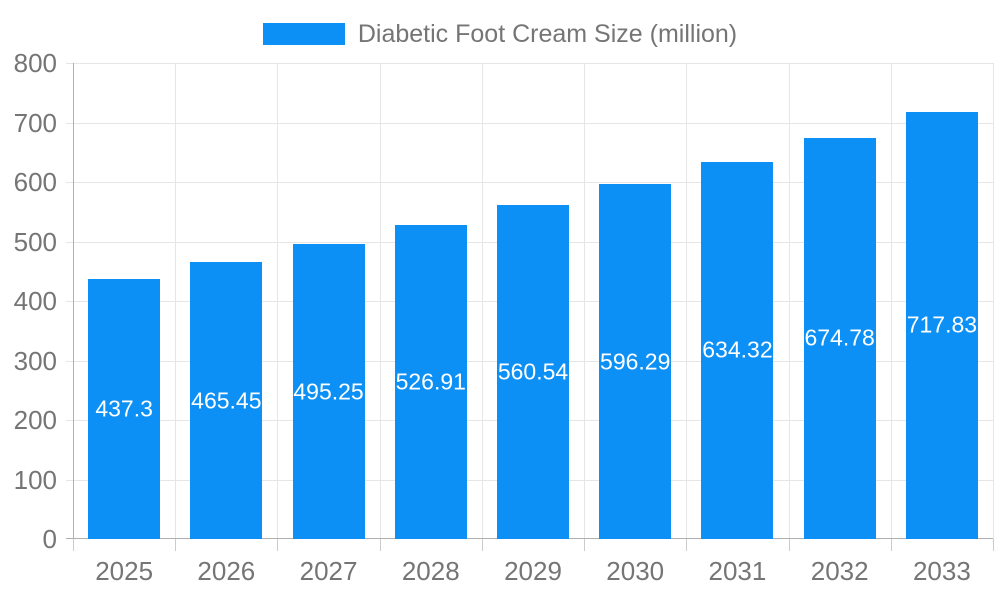  I want to click on x-tick-label: 2025, so click(124, 571).